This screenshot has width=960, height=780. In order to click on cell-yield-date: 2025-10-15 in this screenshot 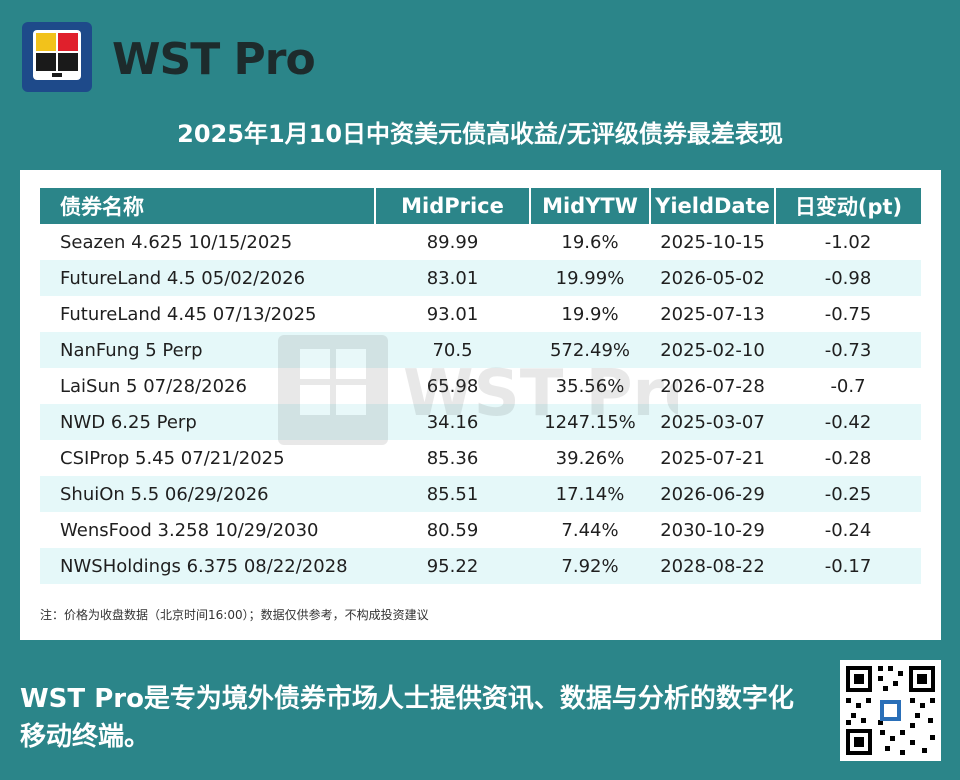, I will do `click(712, 242)`.